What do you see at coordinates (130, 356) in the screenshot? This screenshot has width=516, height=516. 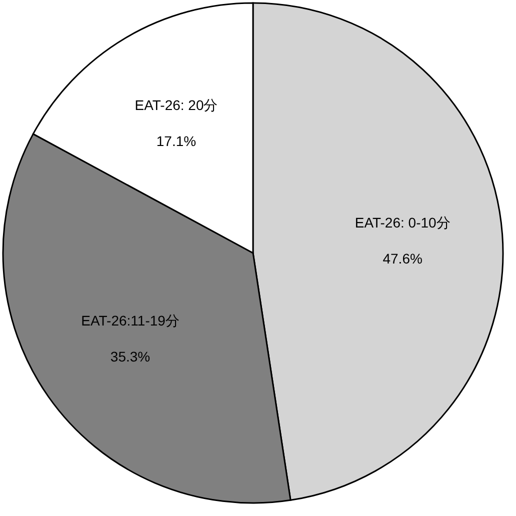 I see `data-label: 35.3%` at bounding box center [130, 356].